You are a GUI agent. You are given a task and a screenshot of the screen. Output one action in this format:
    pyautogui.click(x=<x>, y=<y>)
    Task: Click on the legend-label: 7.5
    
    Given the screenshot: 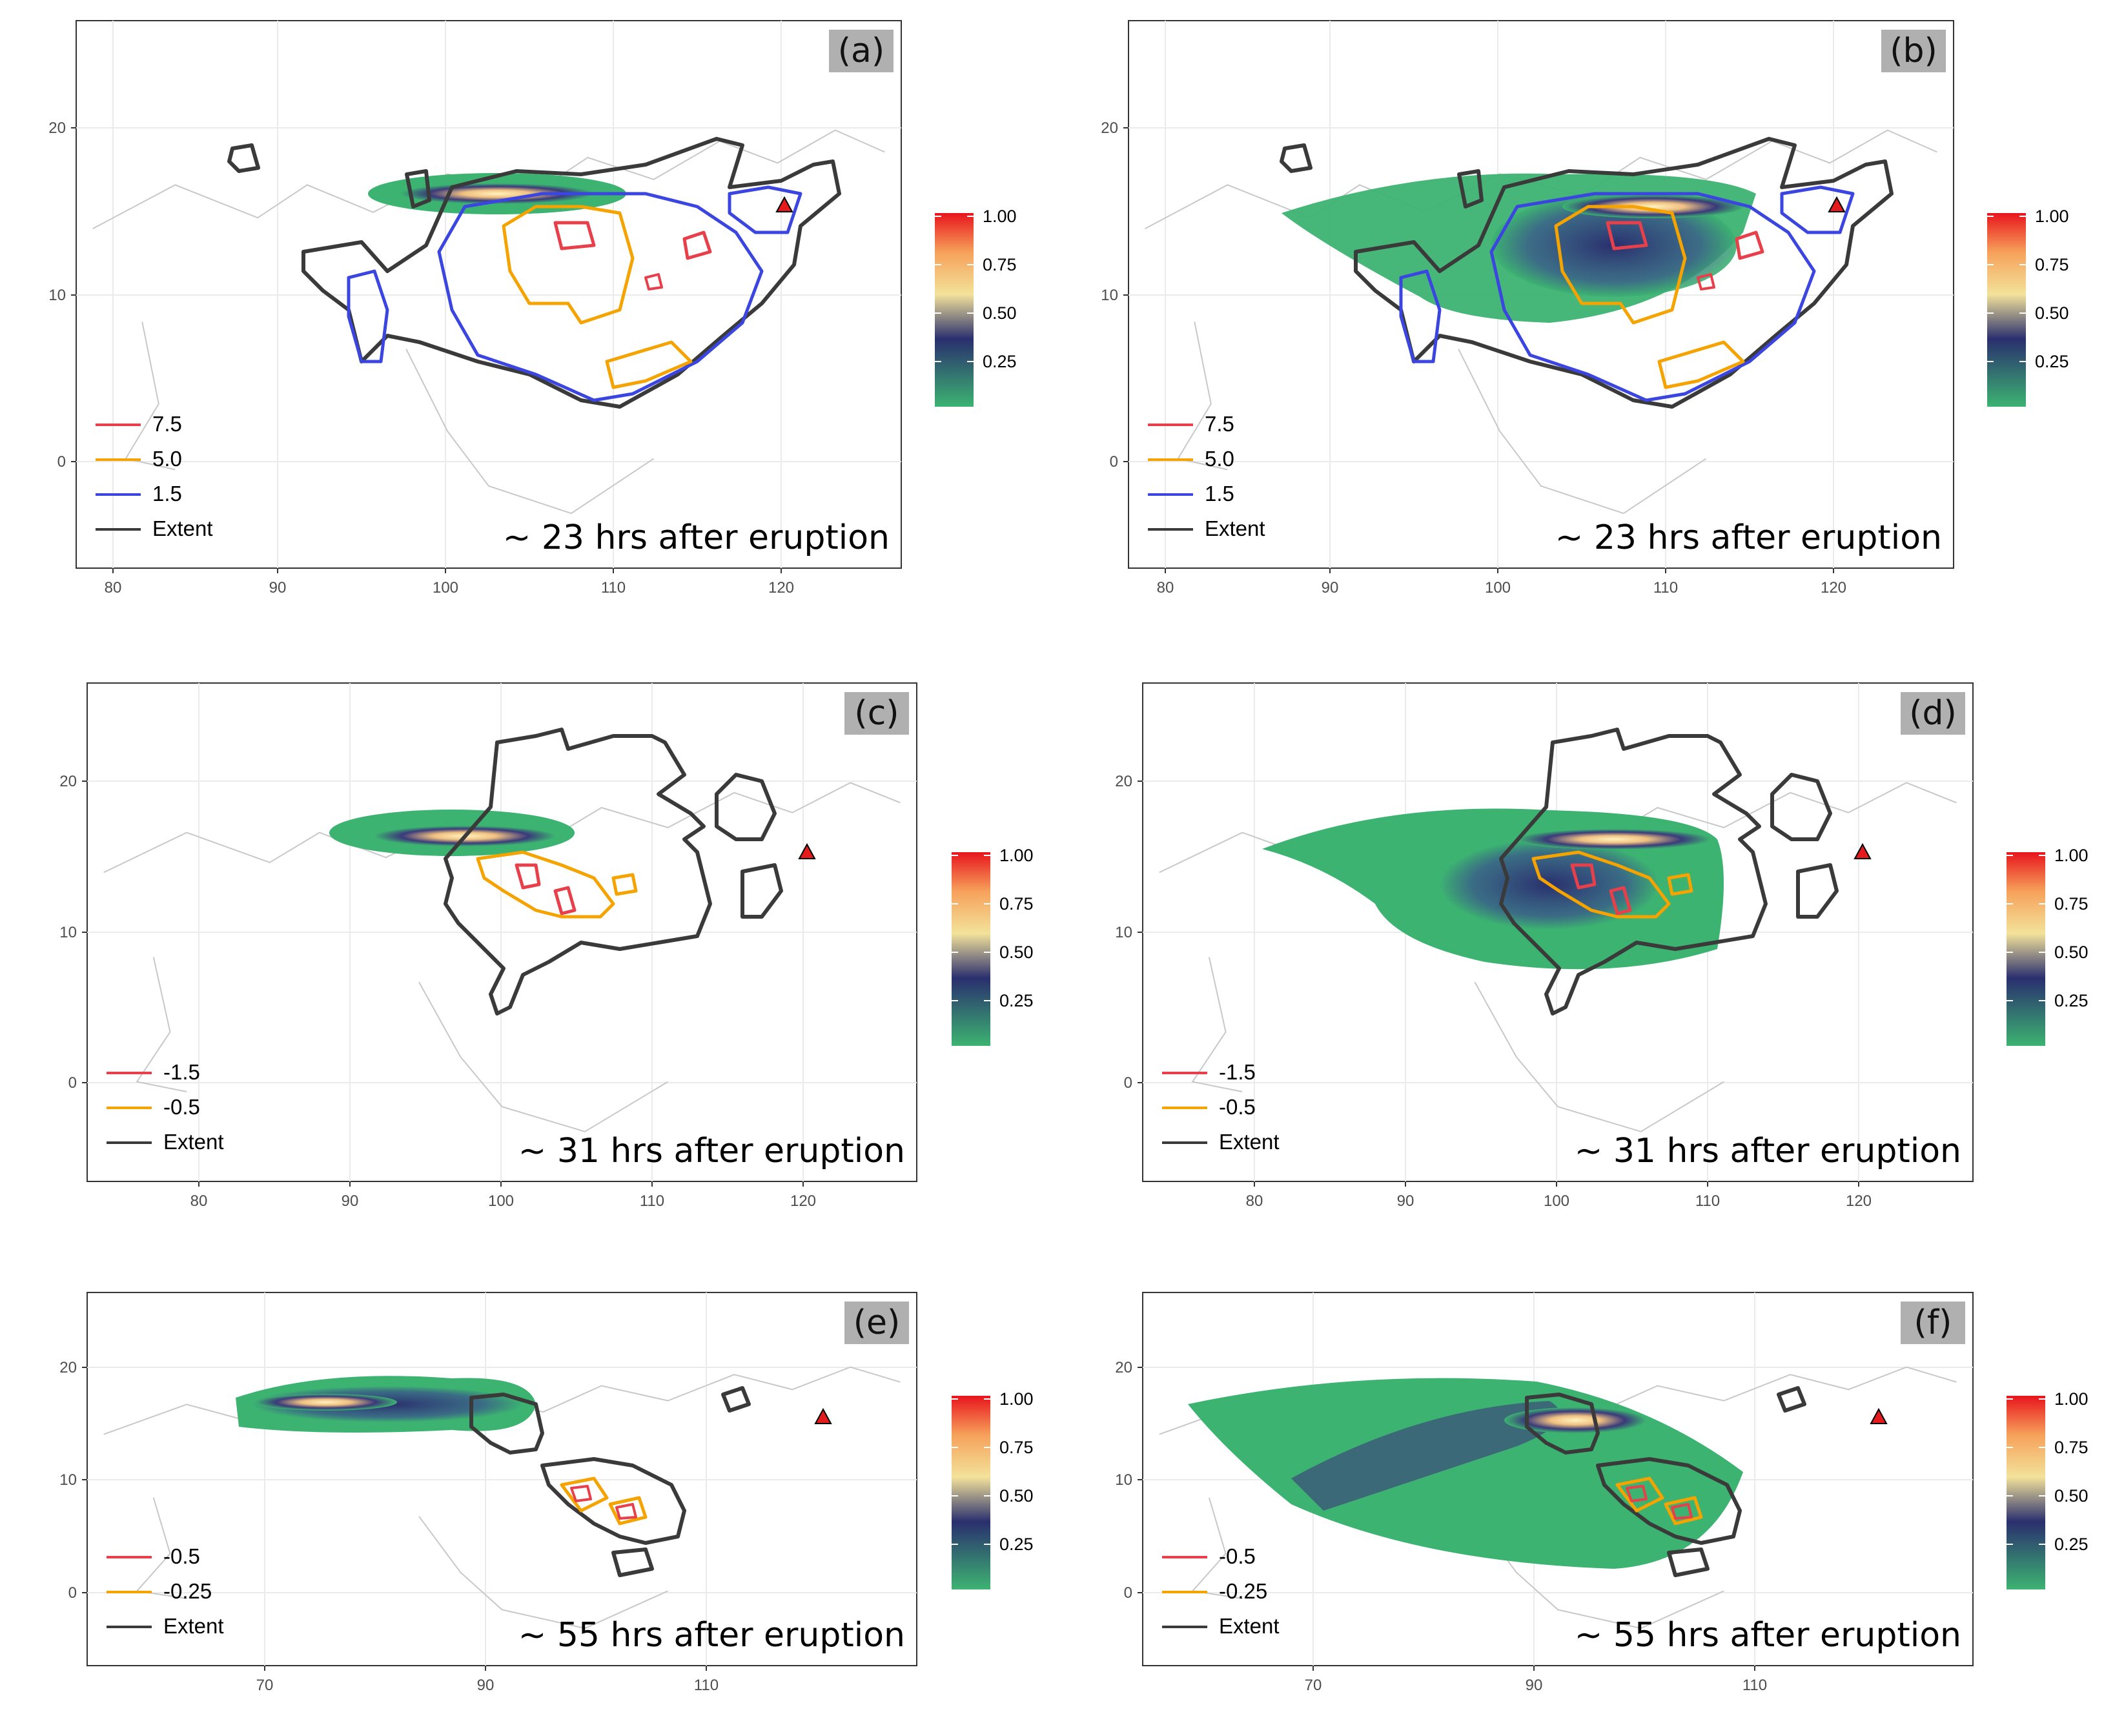 What is the action you would take?
    pyautogui.click(x=1219, y=424)
    